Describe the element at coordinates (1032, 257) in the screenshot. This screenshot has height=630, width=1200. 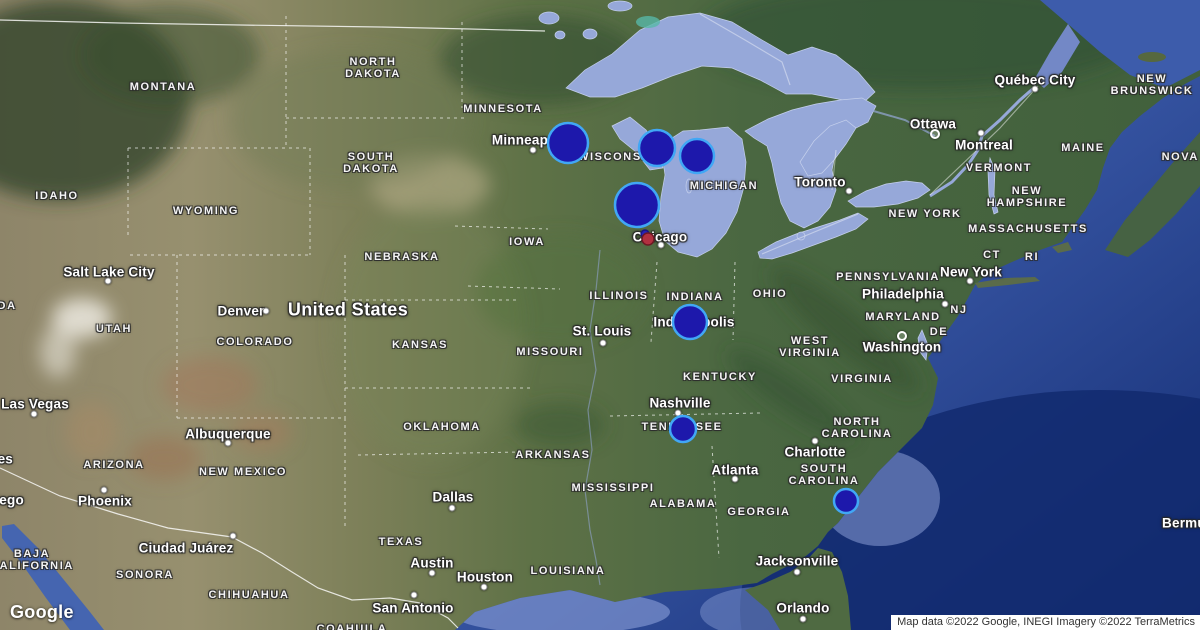
I see `state-label: RI` at that location.